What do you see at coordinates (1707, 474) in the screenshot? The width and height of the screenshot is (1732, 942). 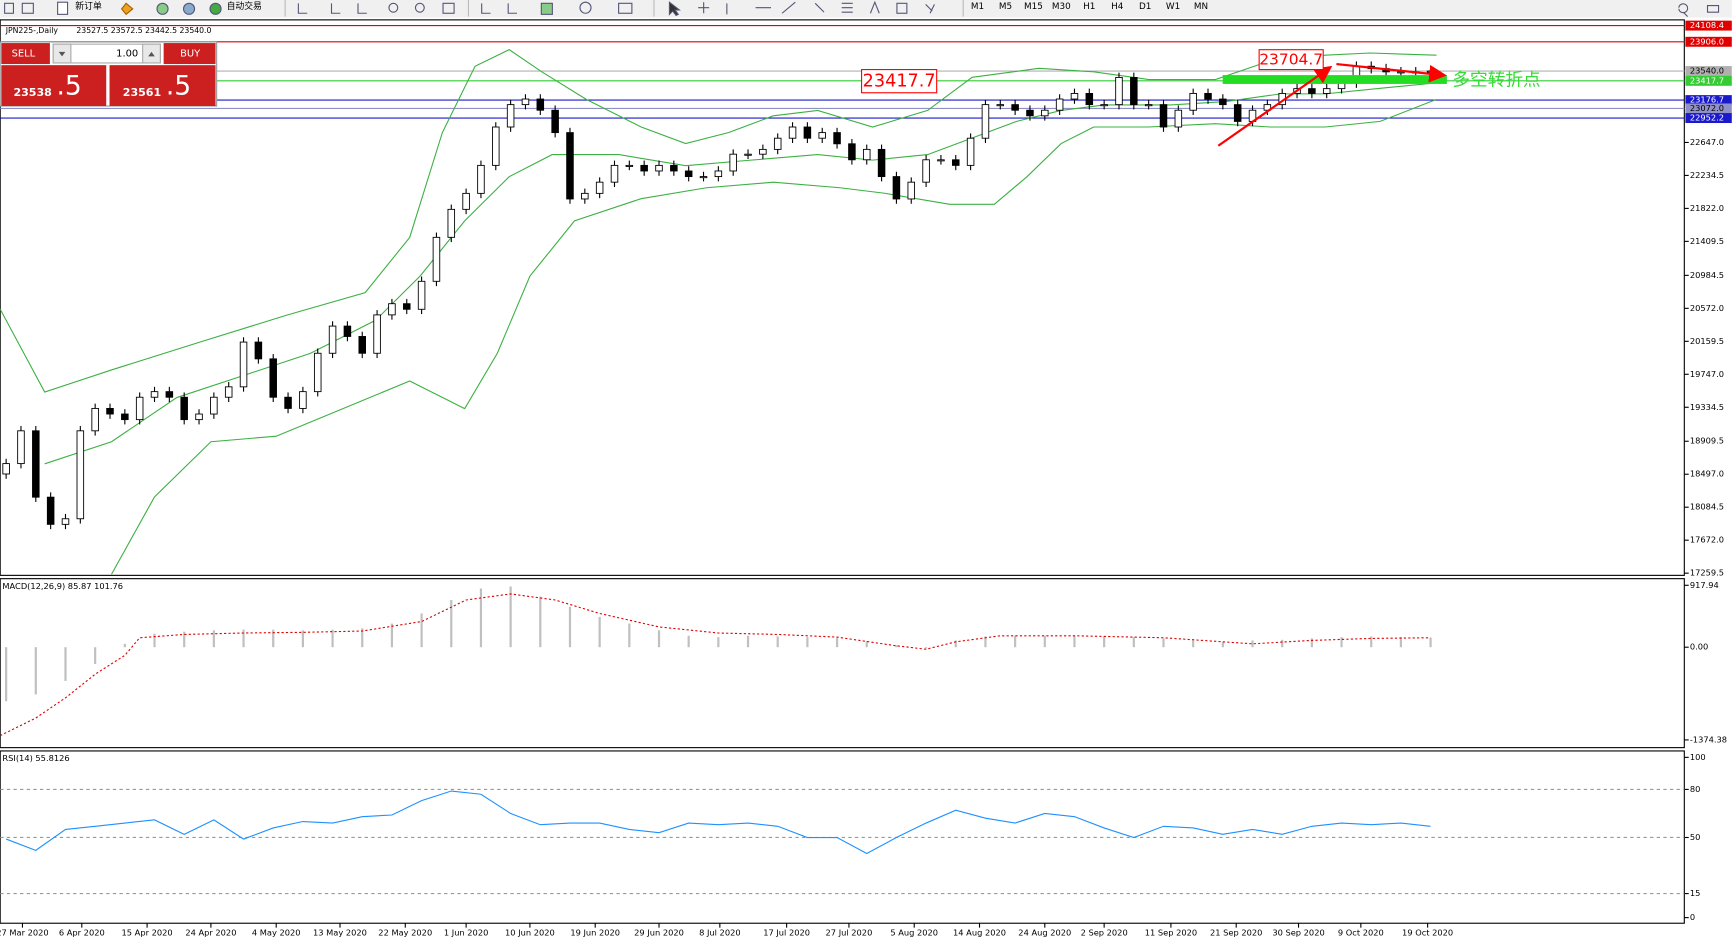 I see `y-tick-label: 18497.0` at bounding box center [1707, 474].